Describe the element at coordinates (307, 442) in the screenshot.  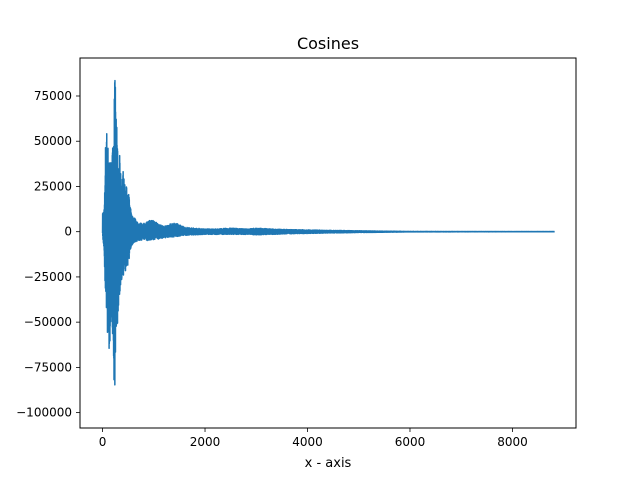
I see `x-tick-label: 4000` at that location.